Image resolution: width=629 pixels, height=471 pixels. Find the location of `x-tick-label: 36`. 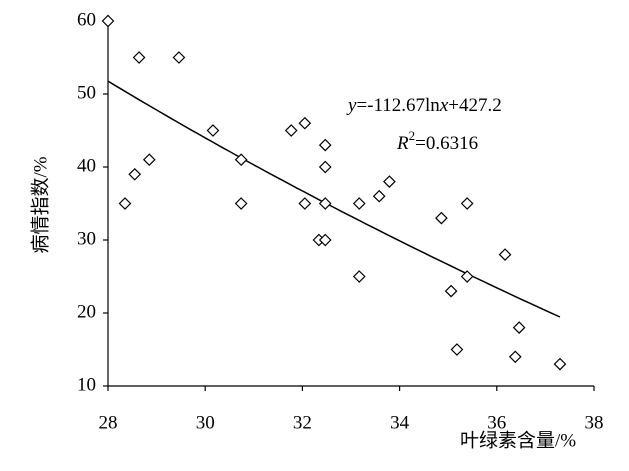

x-tick-label: 36 is located at coordinates (496, 422).